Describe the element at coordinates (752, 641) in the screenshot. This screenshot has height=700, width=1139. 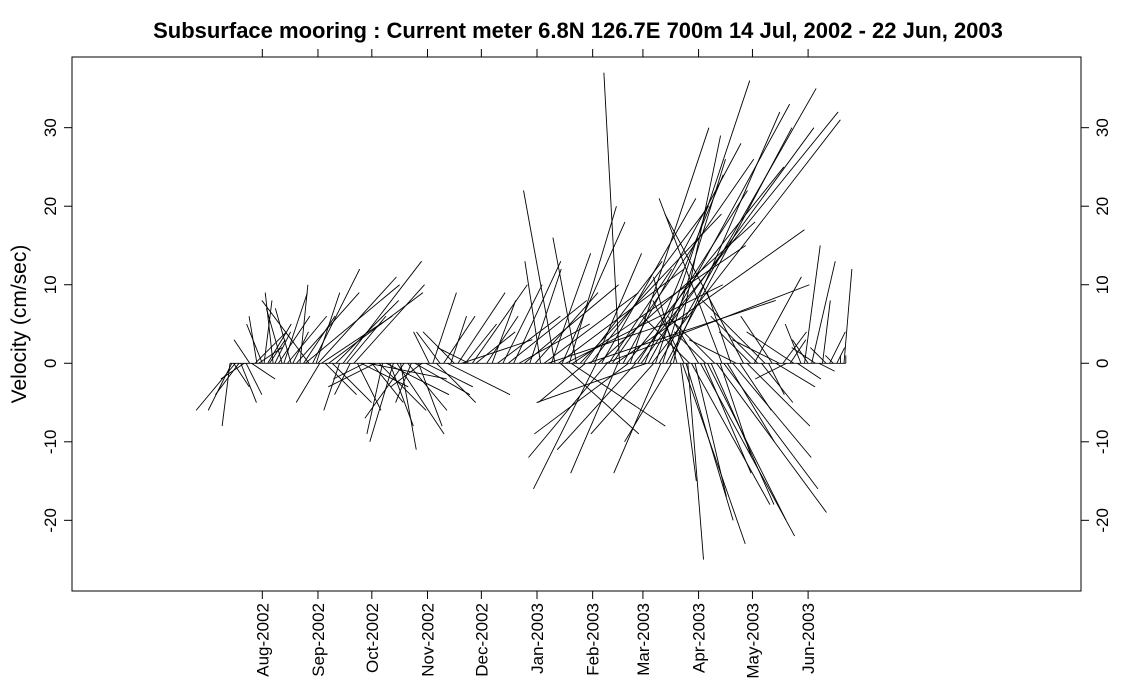
I see `x-tick-label: May-2003` at that location.